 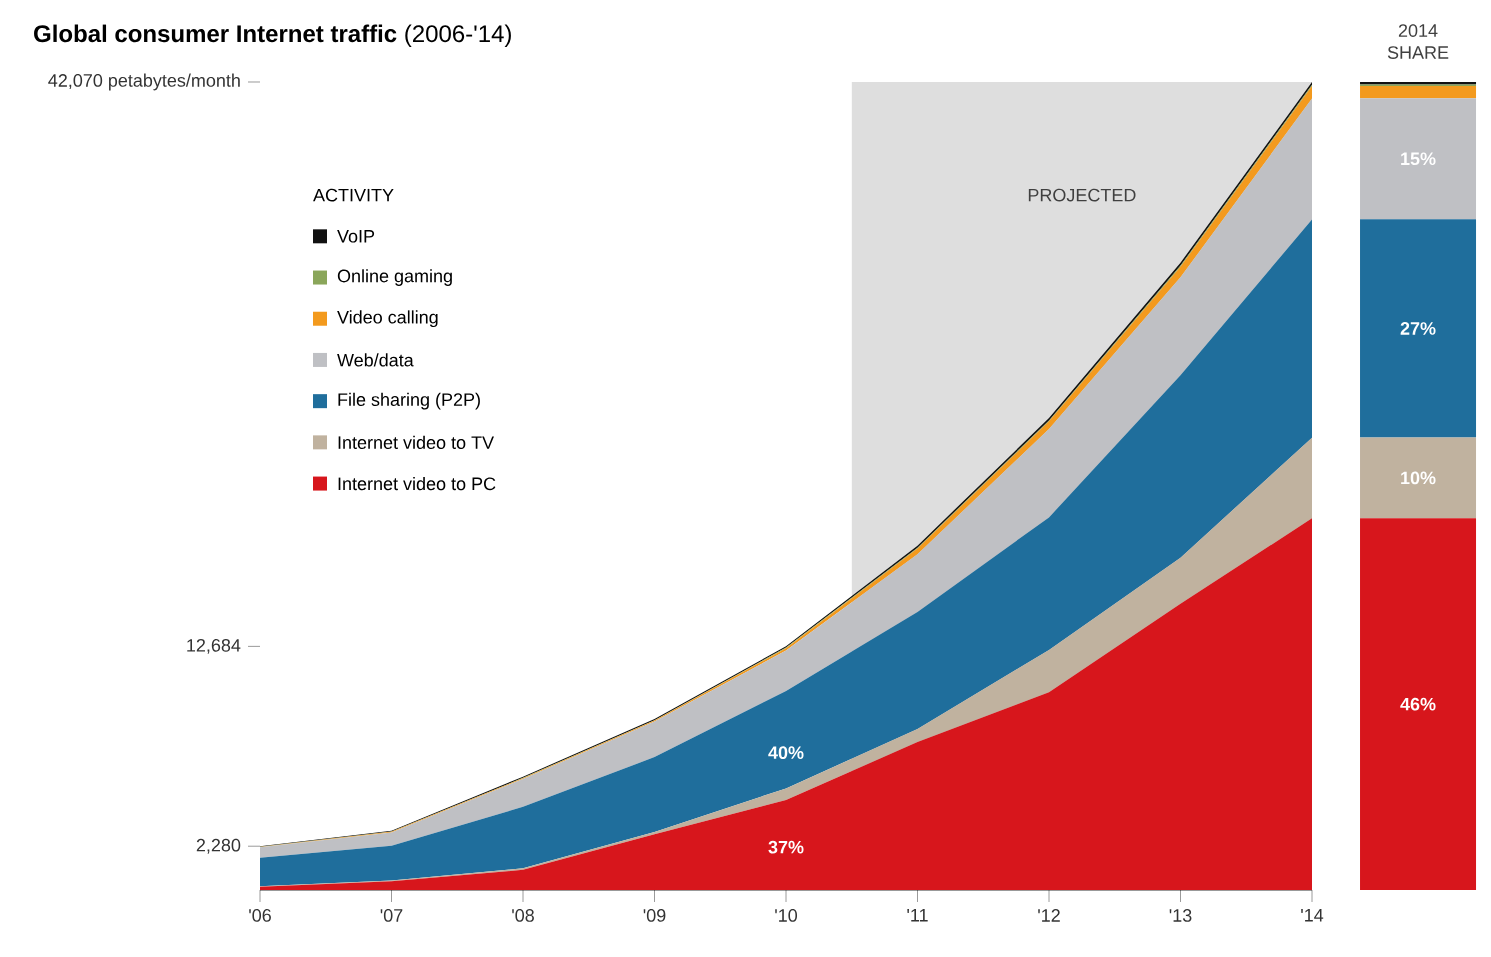 I want to click on x-tick-label: '09, so click(x=654, y=915).